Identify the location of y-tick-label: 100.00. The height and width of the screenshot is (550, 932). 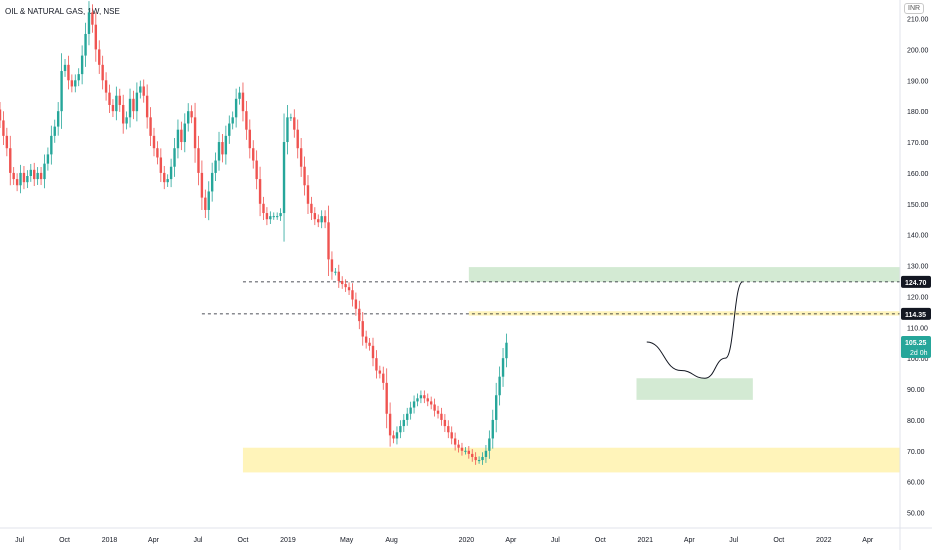
(918, 359).